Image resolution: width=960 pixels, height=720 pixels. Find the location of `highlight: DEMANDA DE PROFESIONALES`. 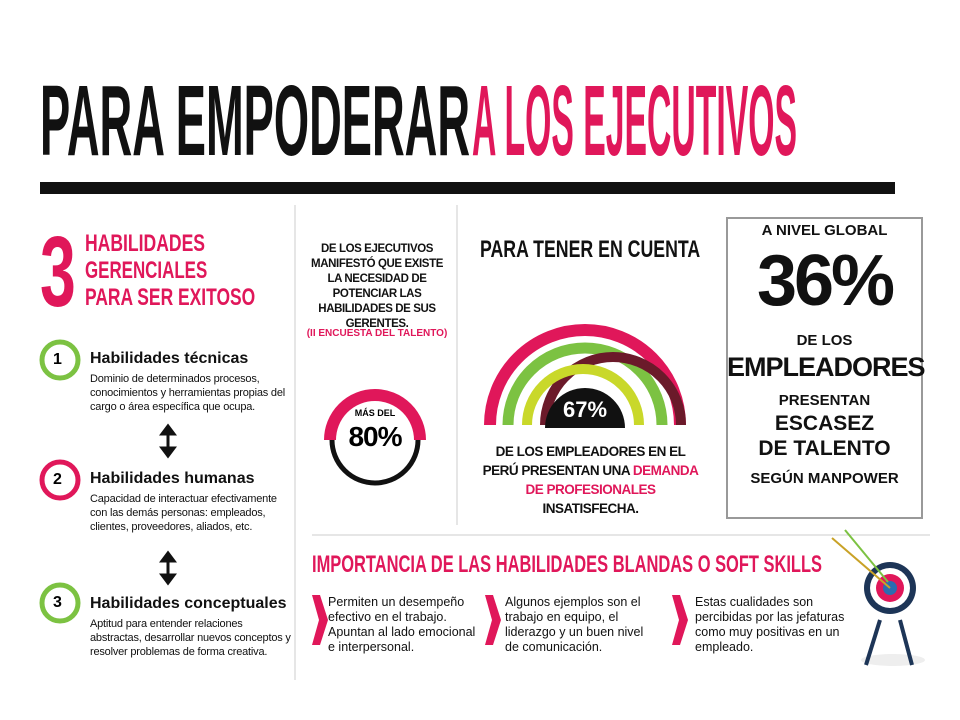

highlight: DEMANDA DE PROFESIONALES is located at coordinates (612, 480).